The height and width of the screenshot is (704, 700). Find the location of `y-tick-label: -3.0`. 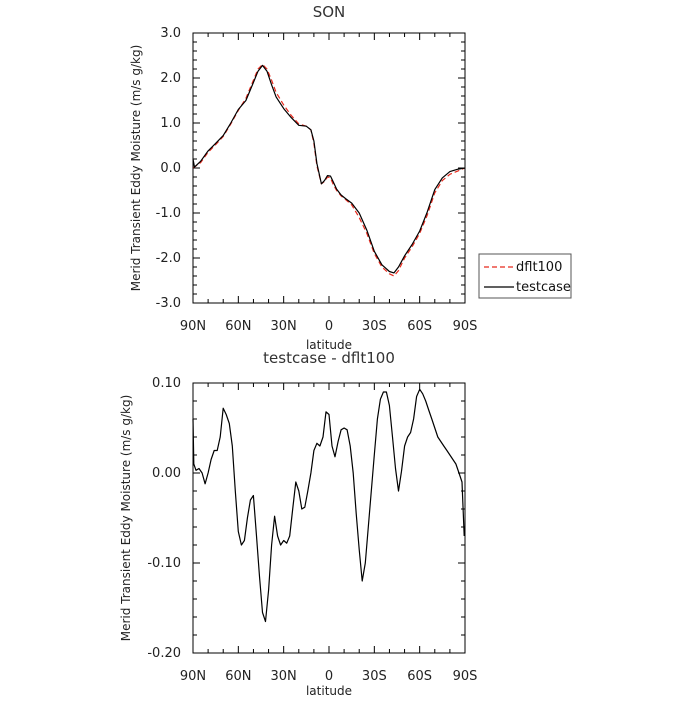

y-tick-label: -3.0 is located at coordinates (168, 303).